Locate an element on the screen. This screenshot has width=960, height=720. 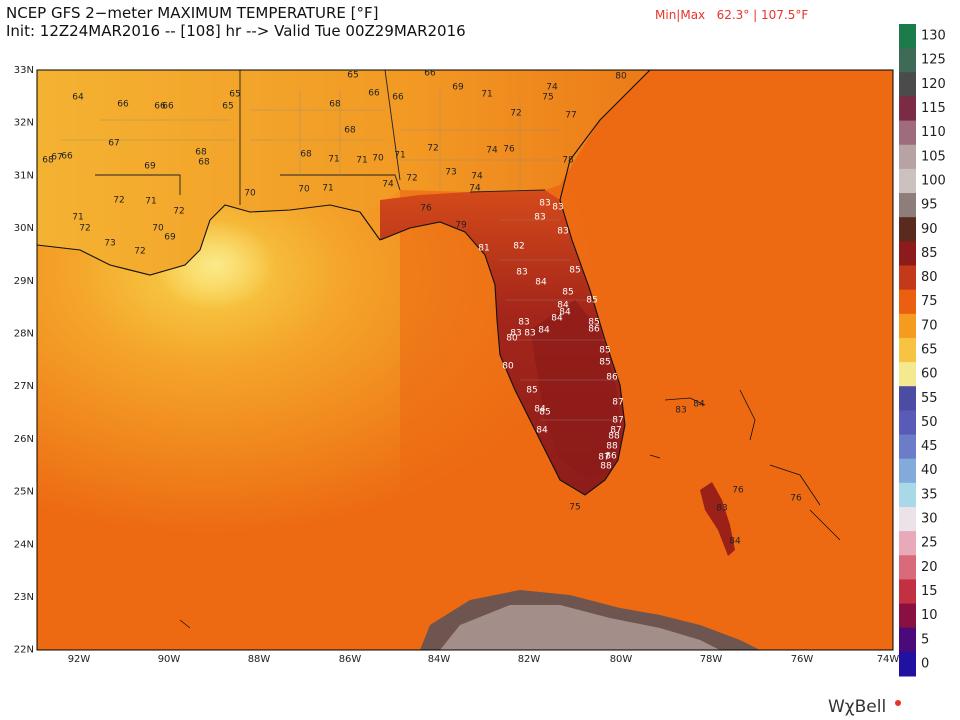
colorbar-label: 30 is located at coordinates (929, 519).